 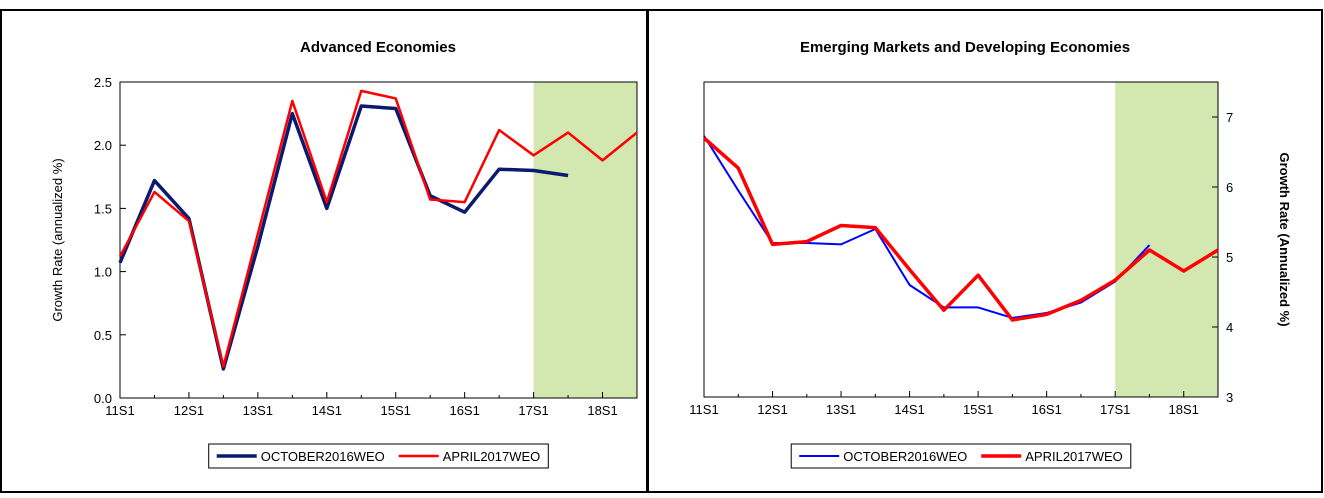 What do you see at coordinates (960, 229) in the screenshot?
I see `series-line` at bounding box center [960, 229].